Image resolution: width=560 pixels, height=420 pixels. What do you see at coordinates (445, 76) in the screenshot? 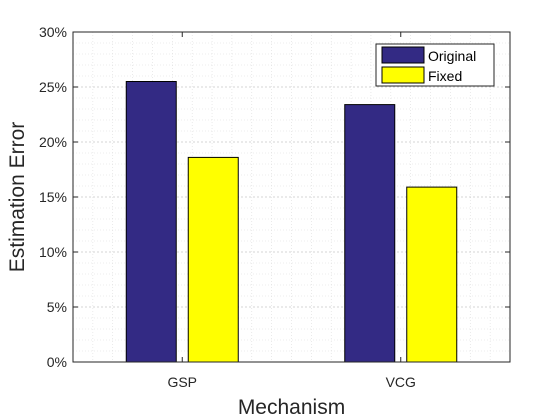
I see `legend-label-fixed: Fixed` at bounding box center [445, 76].